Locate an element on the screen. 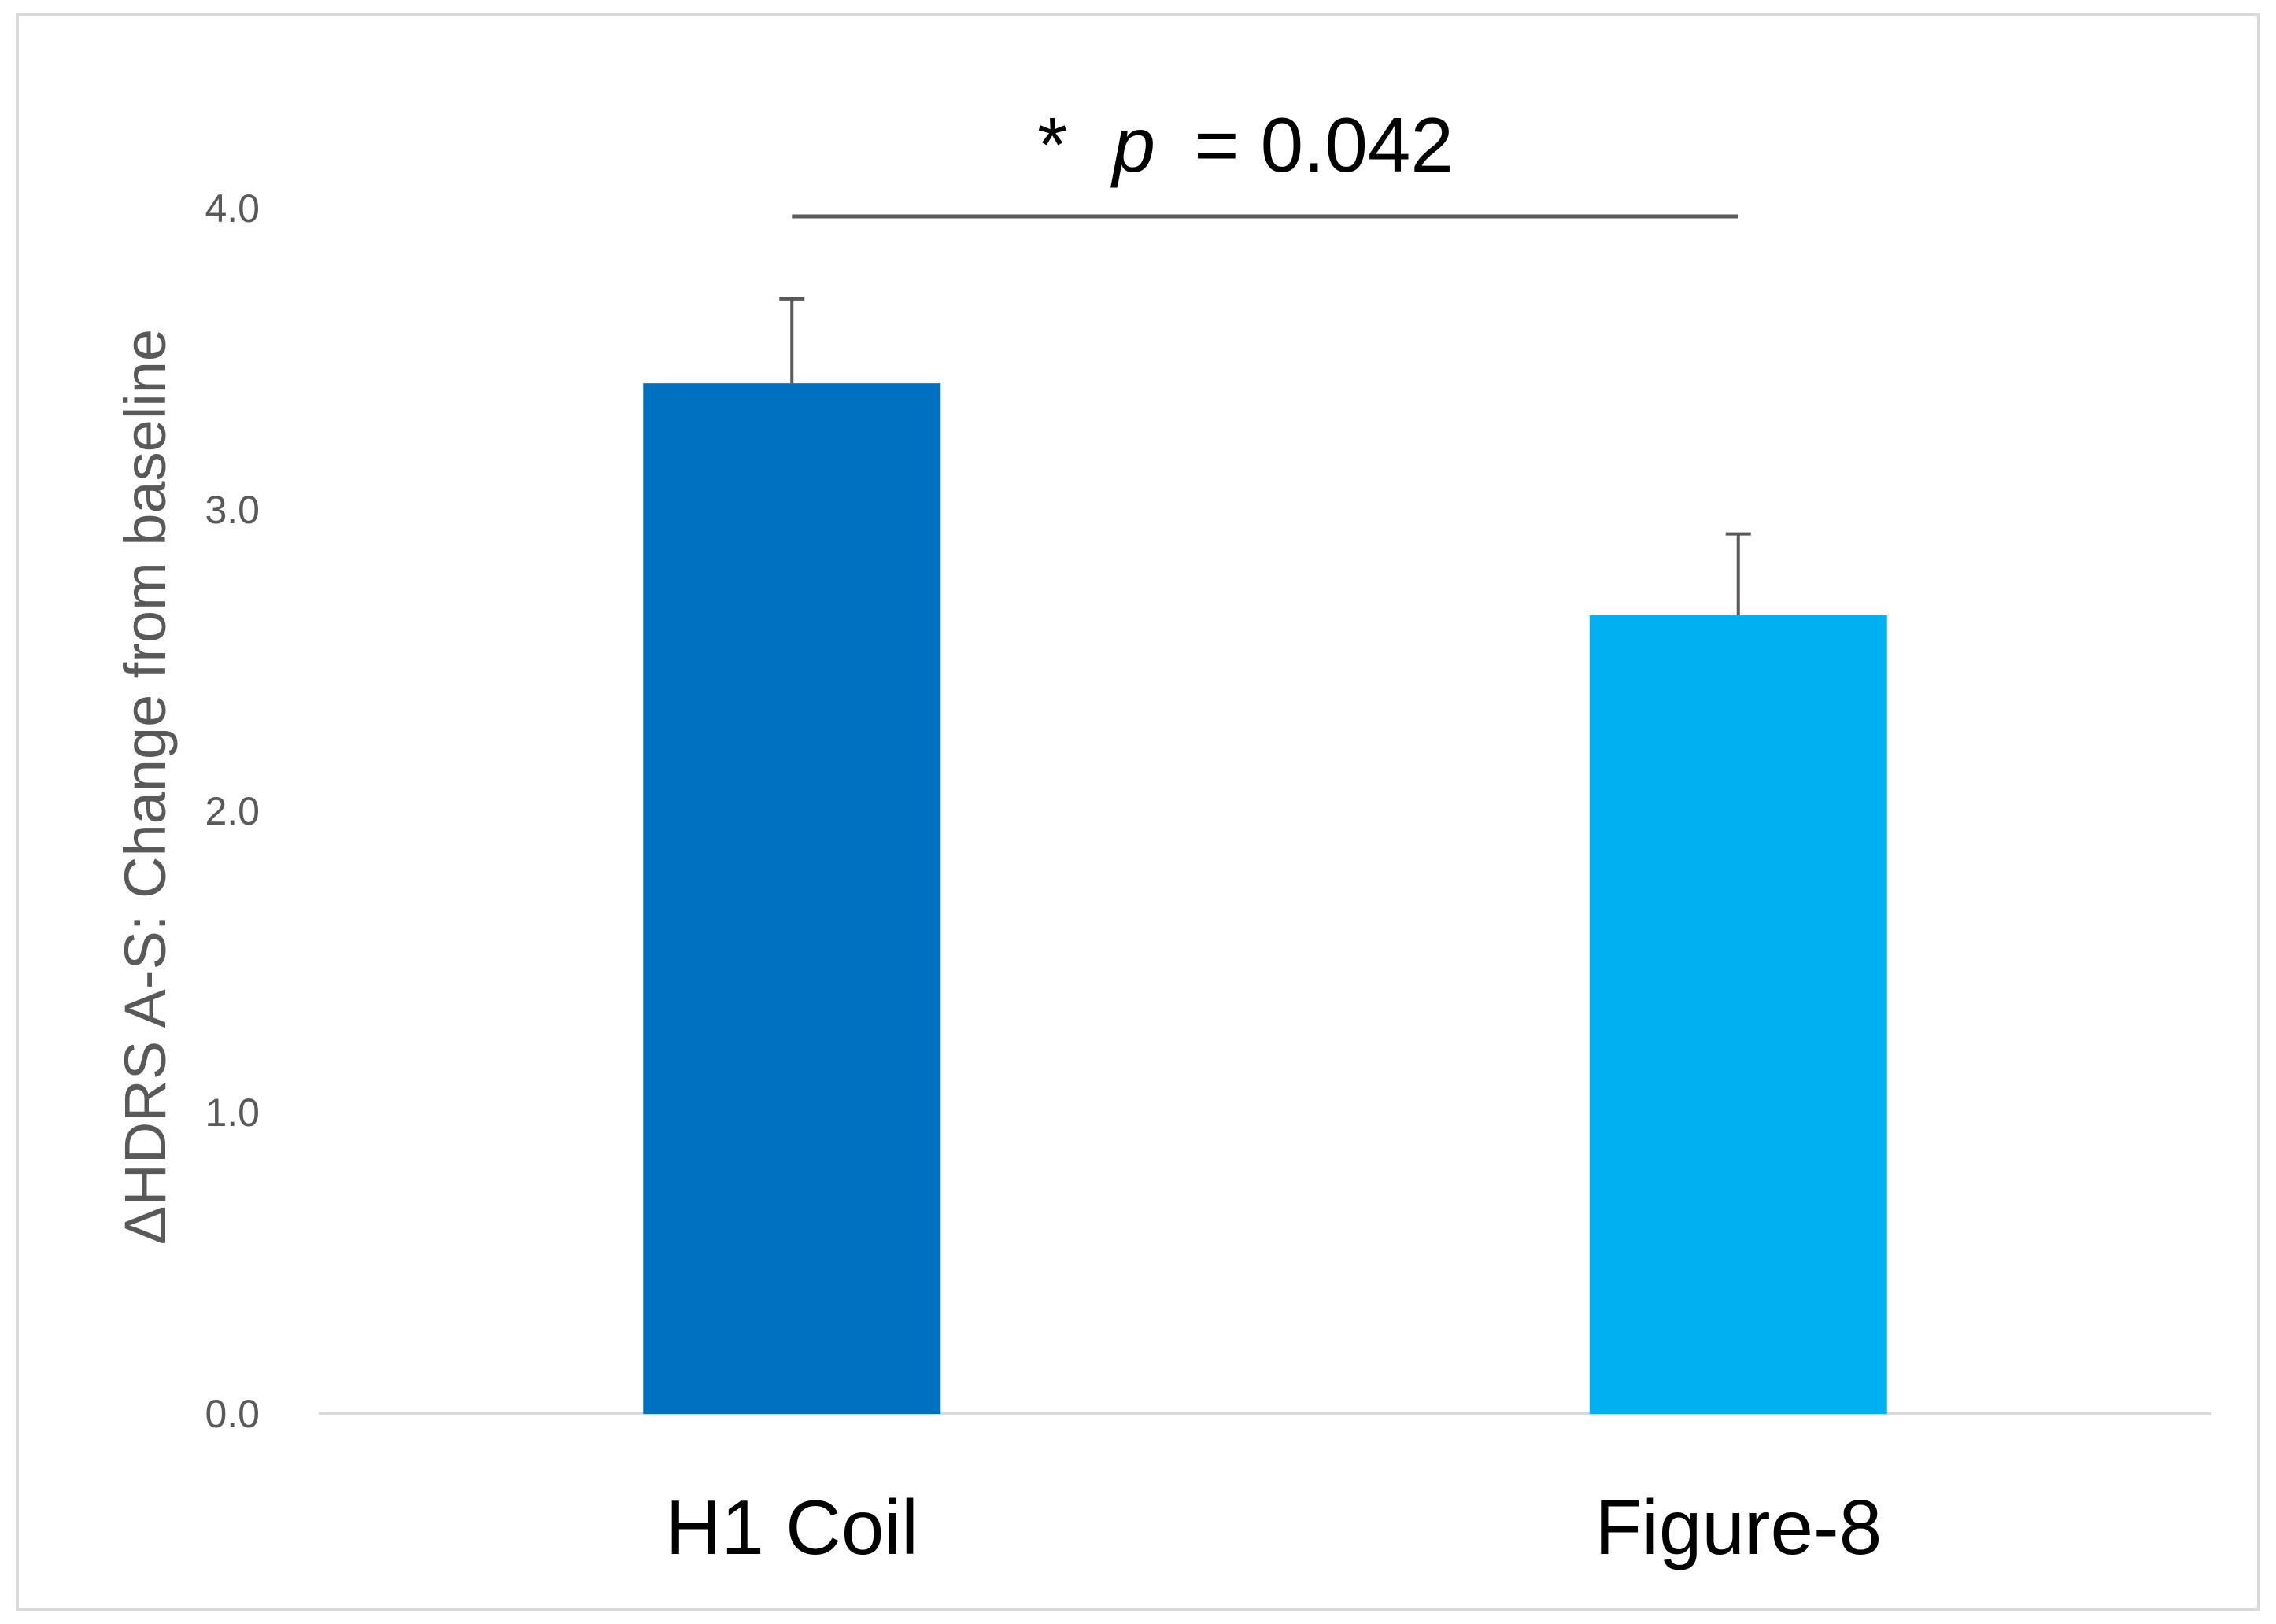 This screenshot has width=2276, height=1624. y-tick-labels: 0.0 1.0 2.0 3.0 4.0 is located at coordinates (232, 811).